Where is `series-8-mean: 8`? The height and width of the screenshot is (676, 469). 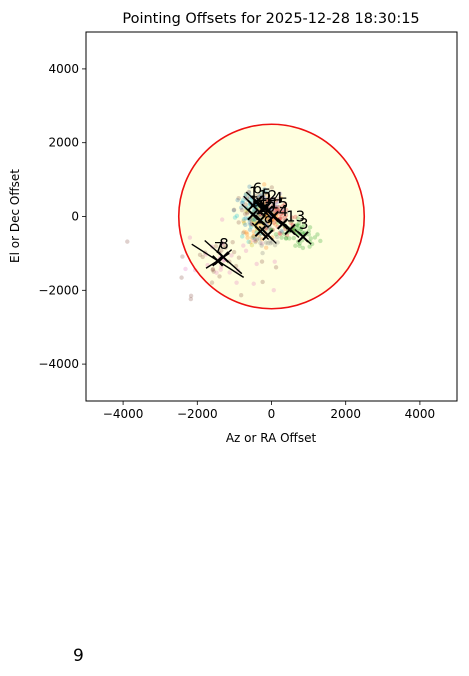 series-8-mean: 8 is located at coordinates (223, 255).